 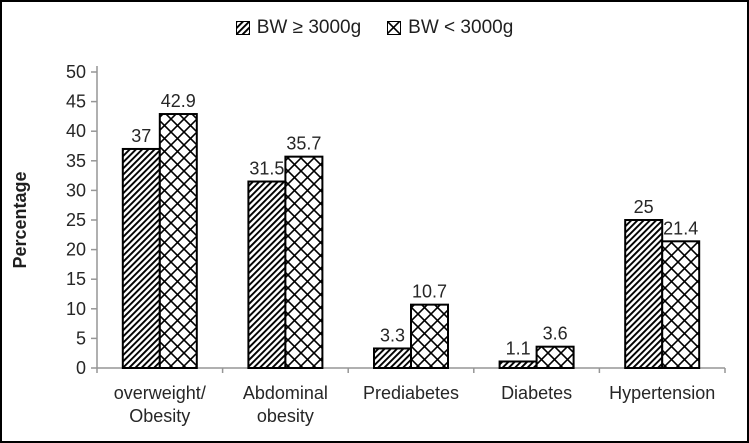 What do you see at coordinates (159, 416) in the screenshot?
I see `category-label: Obesity` at bounding box center [159, 416].